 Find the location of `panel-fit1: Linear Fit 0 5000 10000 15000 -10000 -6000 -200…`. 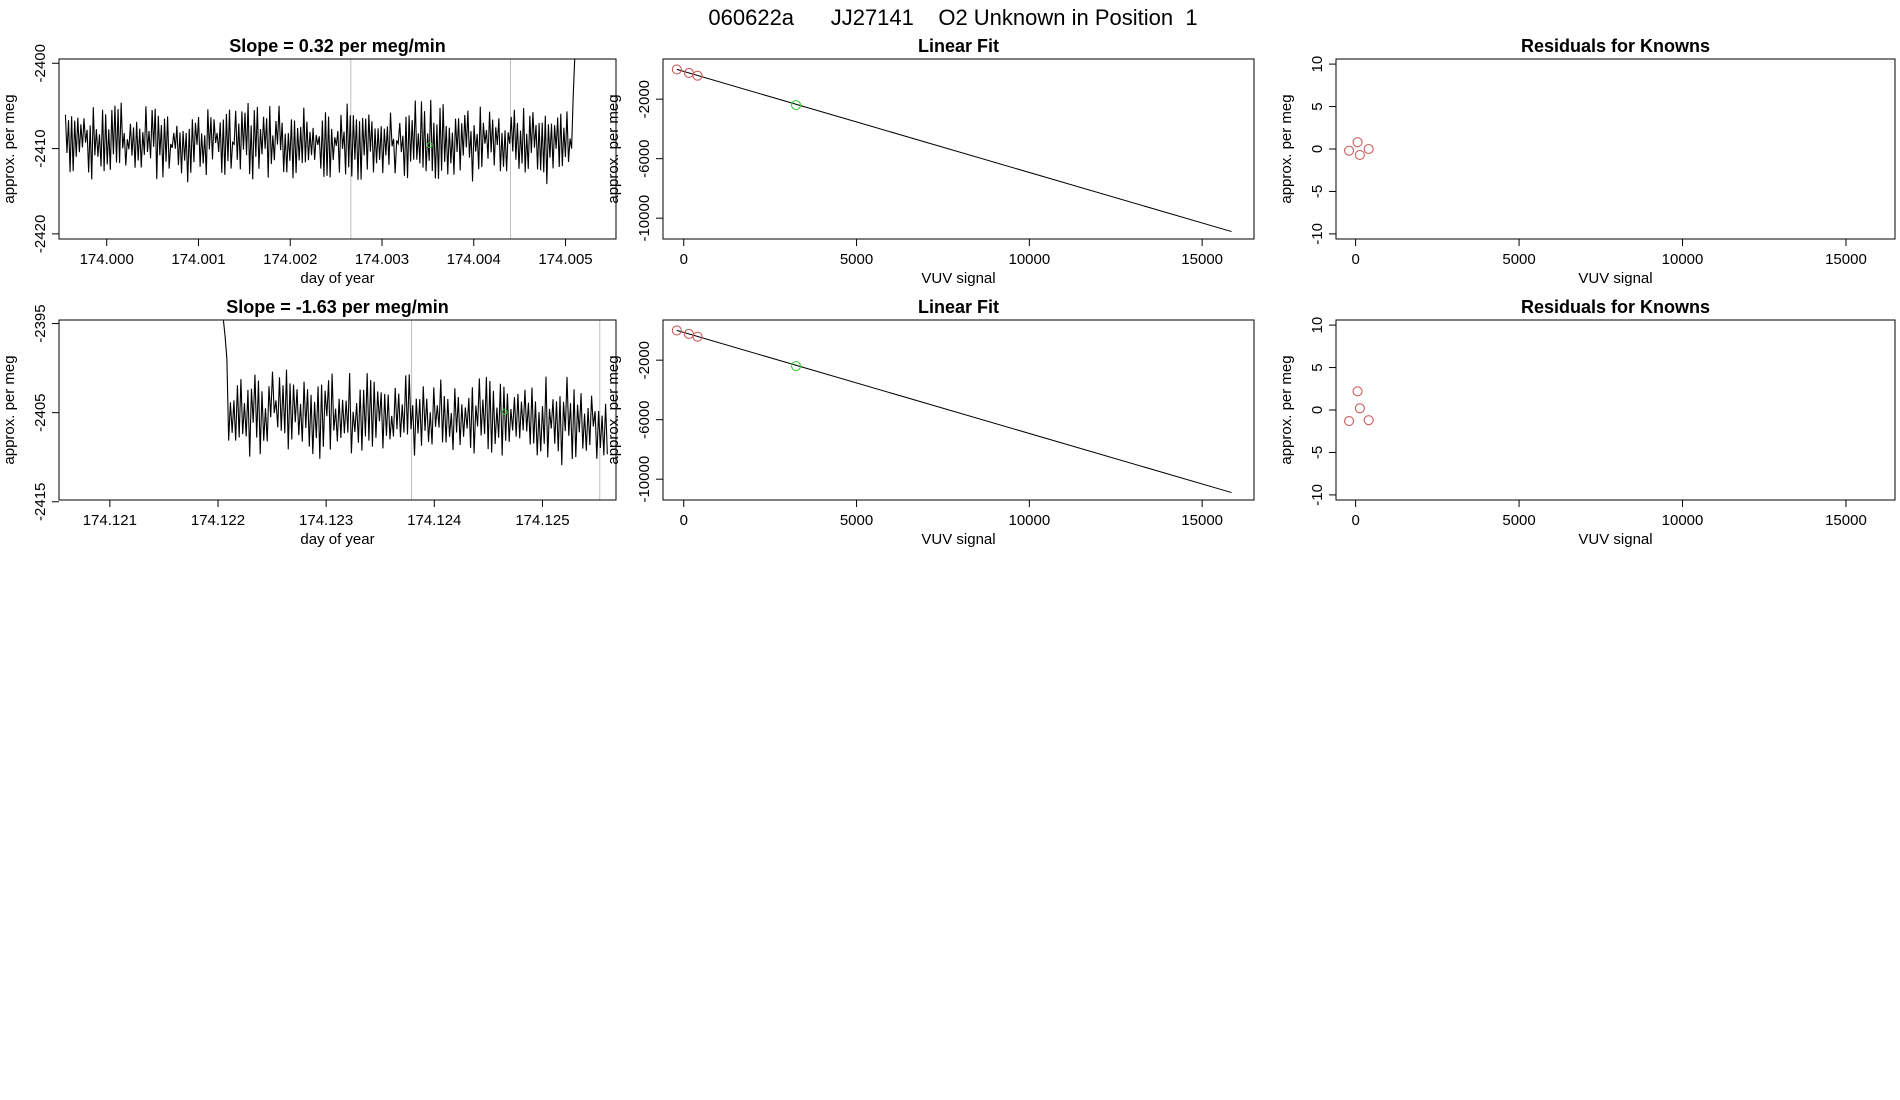

panel-fit1: Linear Fit 0 5000 10000 15000 -10000 -6000 -200… is located at coordinates (930, 161).